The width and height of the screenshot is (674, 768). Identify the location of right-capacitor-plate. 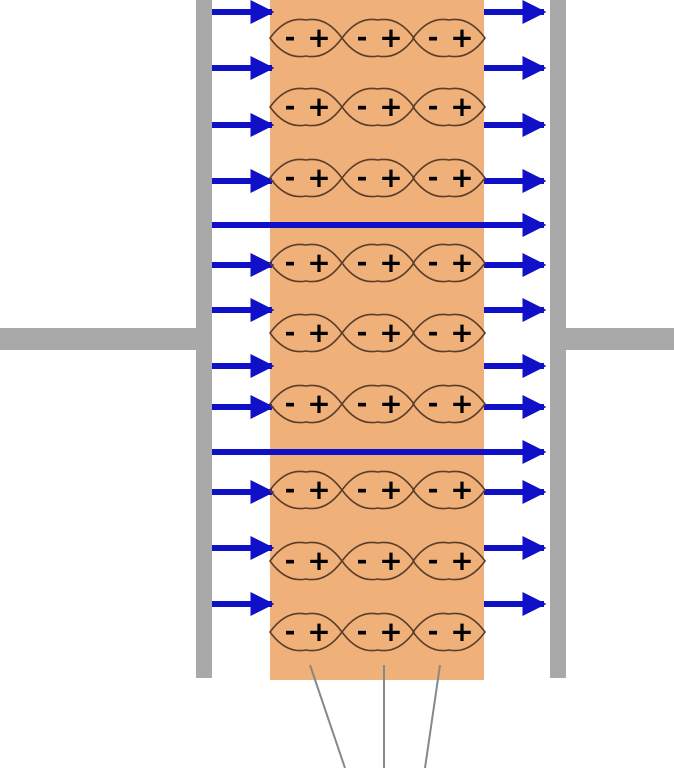
(558, 339).